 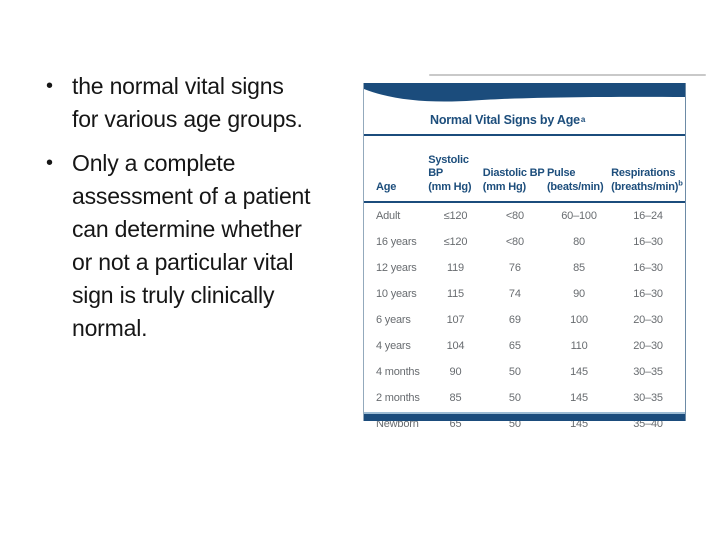 I want to click on table-row: 6 years 107 69 100 20–30, so click(x=524, y=320).